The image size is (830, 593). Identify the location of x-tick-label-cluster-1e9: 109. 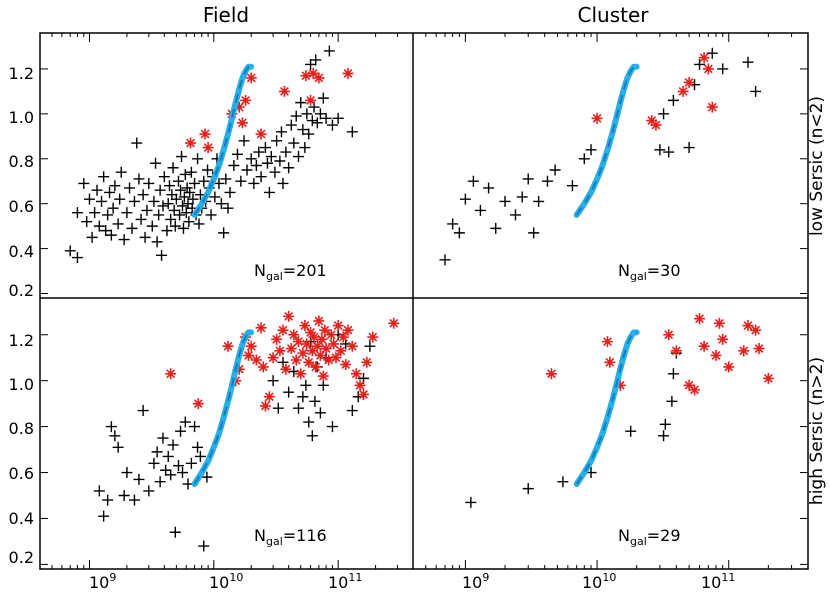
(475, 581).